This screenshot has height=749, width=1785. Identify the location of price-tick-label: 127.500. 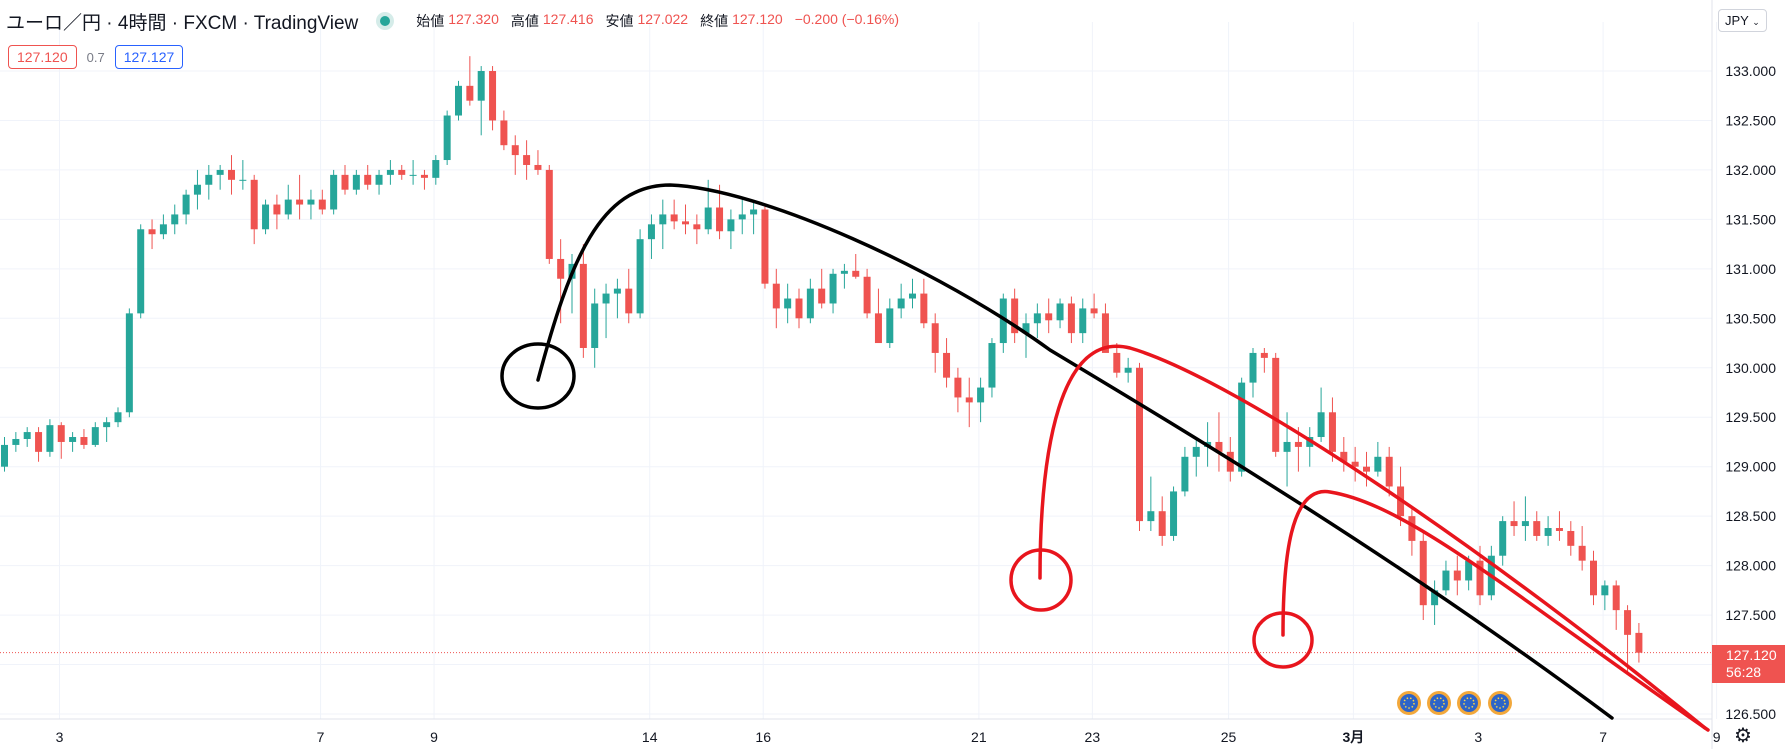
(1750, 615).